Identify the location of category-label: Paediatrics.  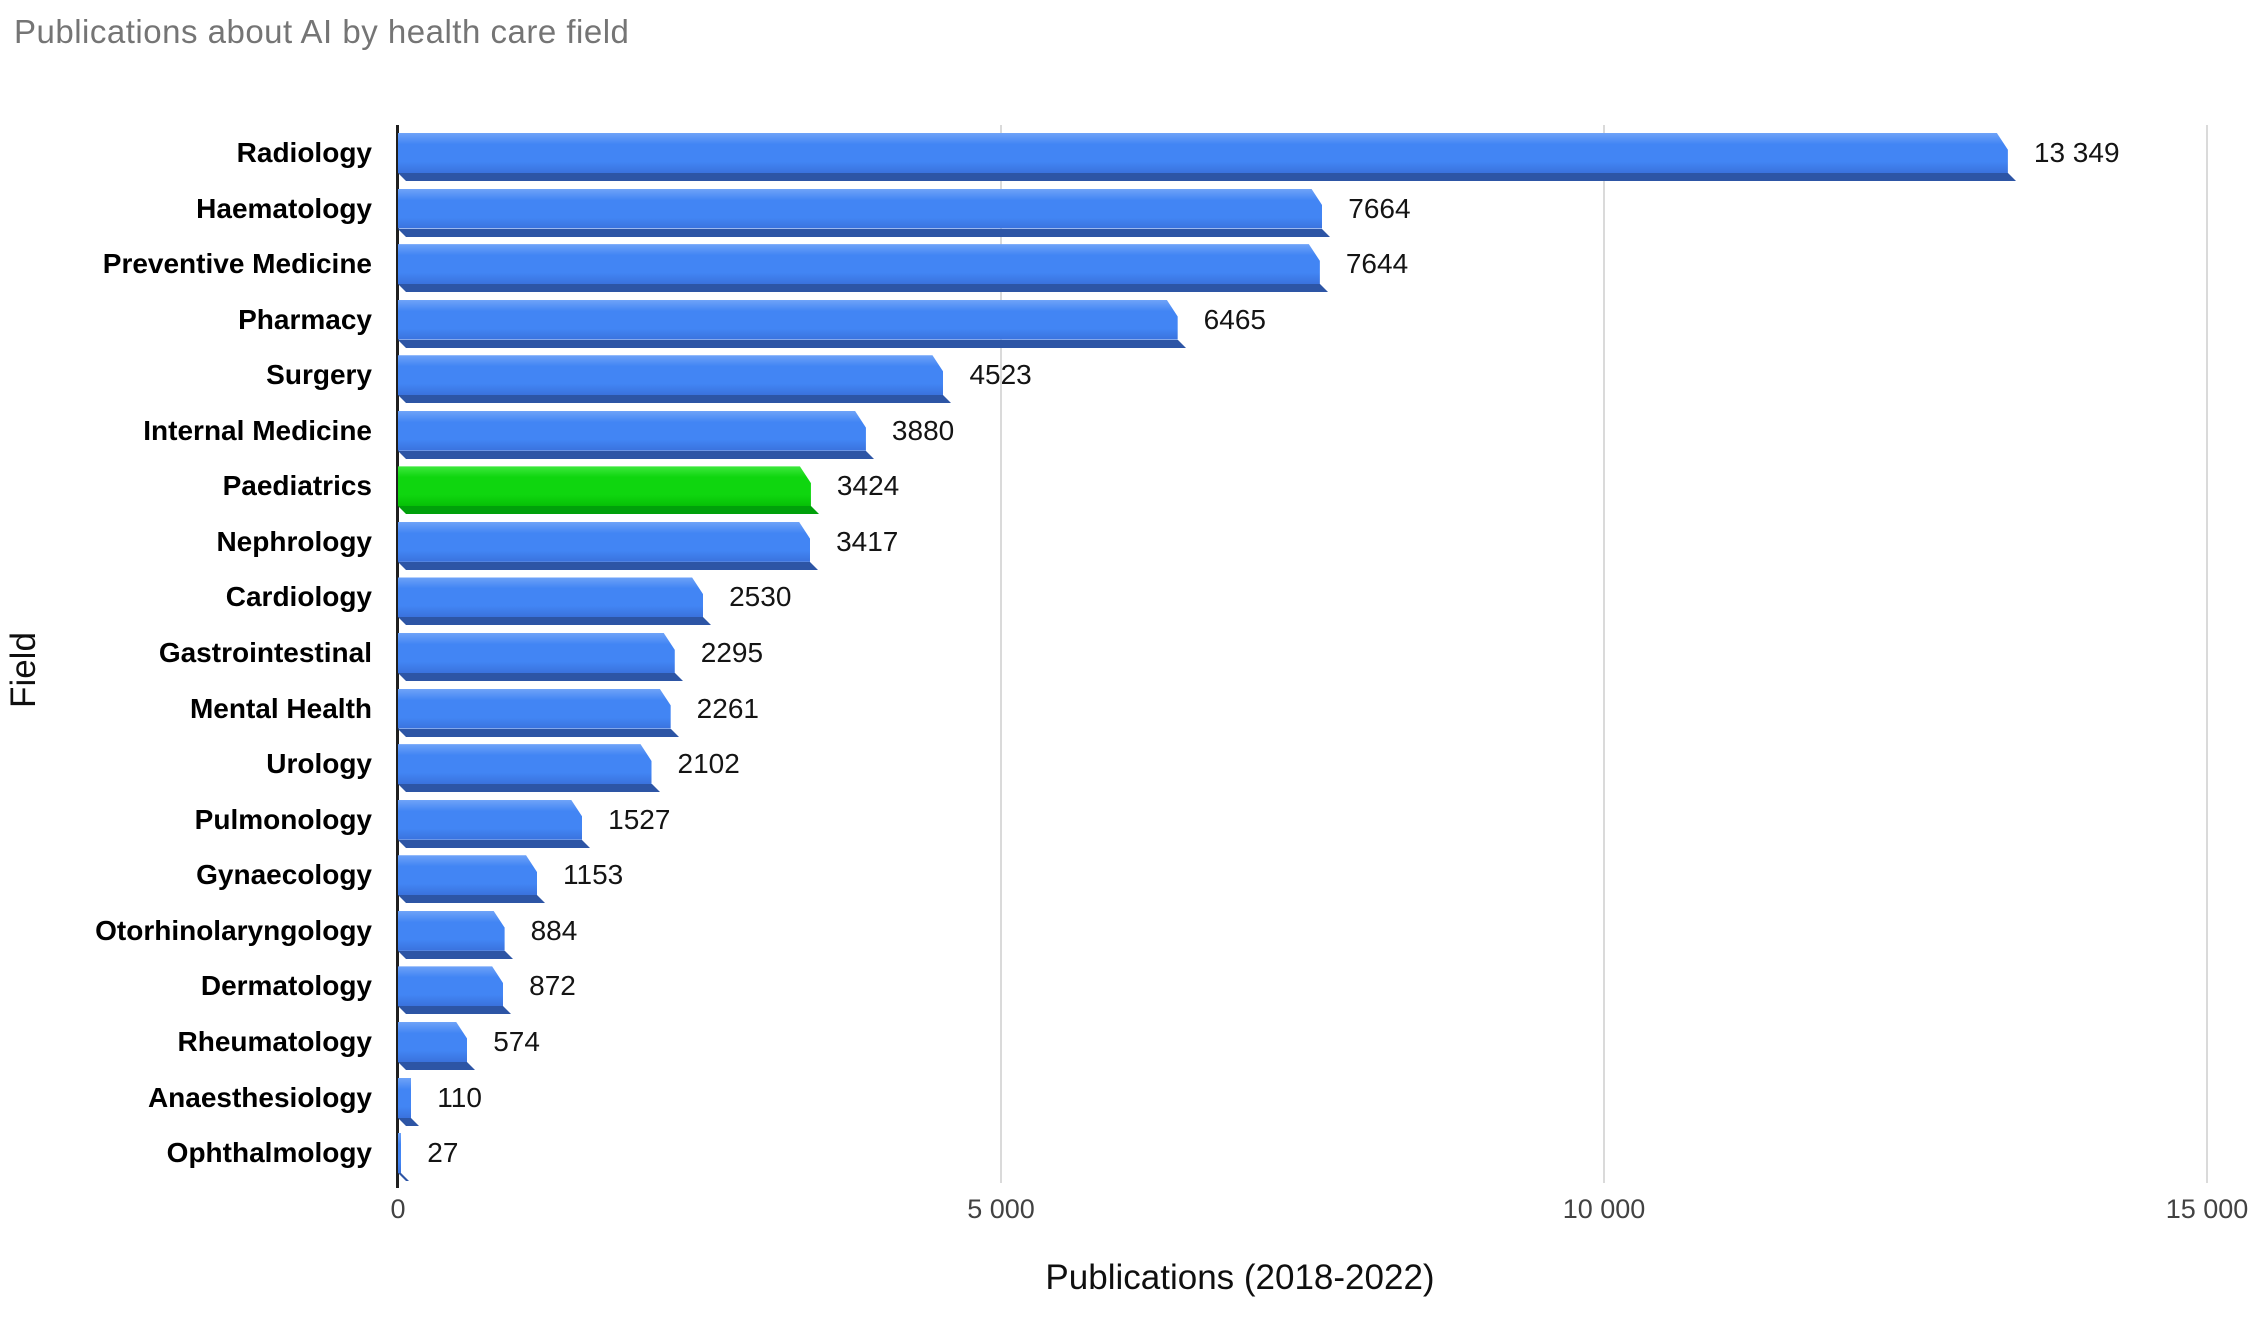
(297, 486).